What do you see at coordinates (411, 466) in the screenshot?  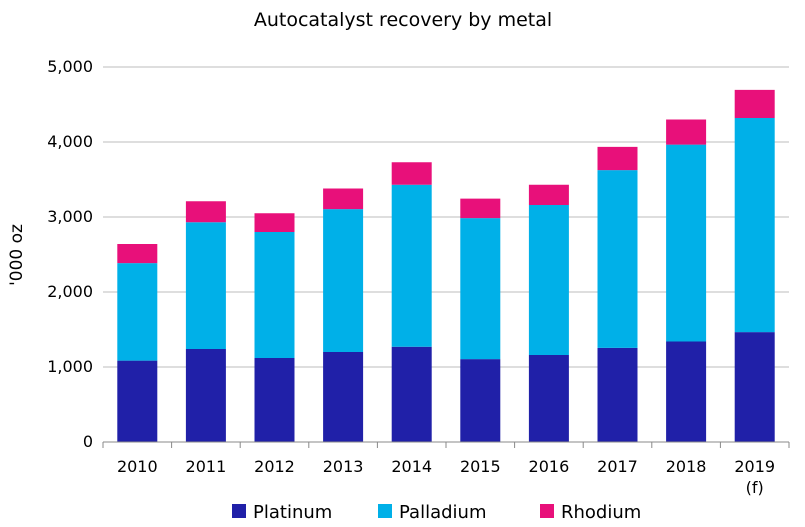 I see `x-tick-label: 2014` at bounding box center [411, 466].